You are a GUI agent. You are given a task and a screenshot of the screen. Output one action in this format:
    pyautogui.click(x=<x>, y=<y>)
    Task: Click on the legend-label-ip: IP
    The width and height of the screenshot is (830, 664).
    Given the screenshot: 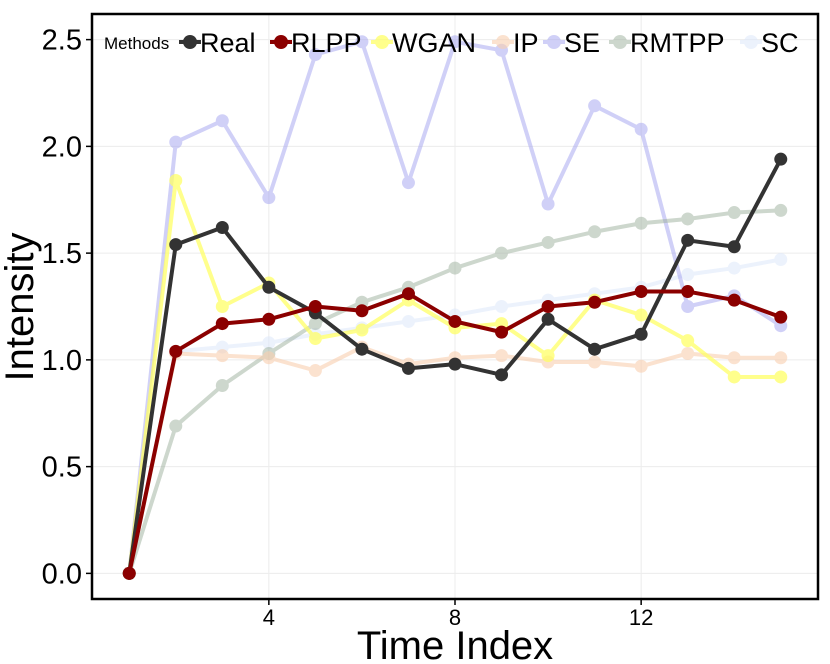 What is the action you would take?
    pyautogui.click(x=526, y=43)
    